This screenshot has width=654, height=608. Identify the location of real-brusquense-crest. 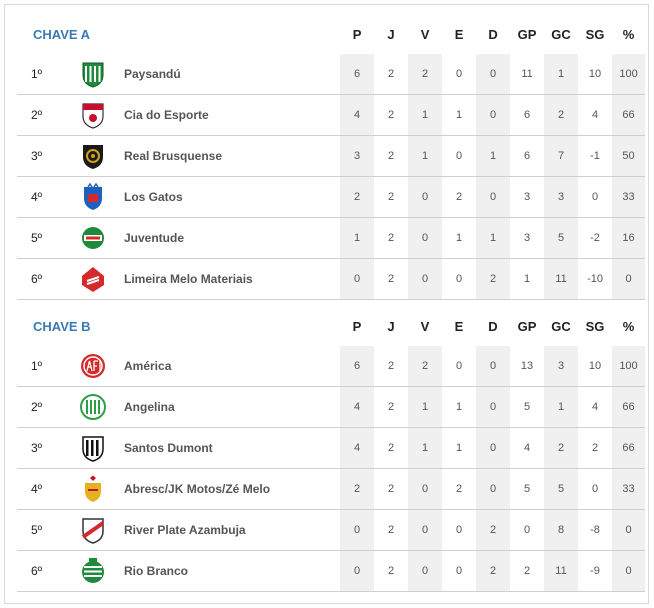
(93, 156).